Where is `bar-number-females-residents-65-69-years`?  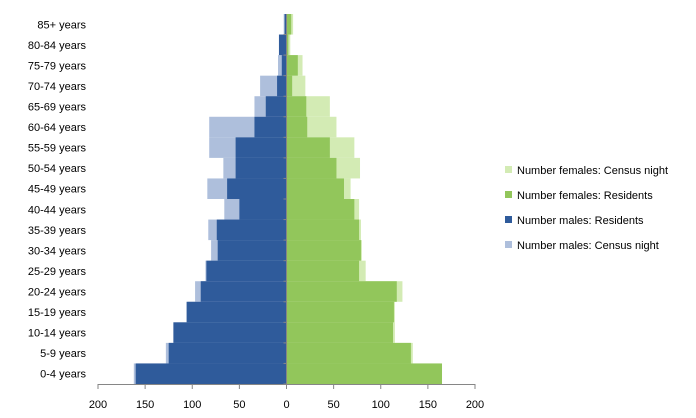 bar-number-females-residents-65-69-years is located at coordinates (296, 106).